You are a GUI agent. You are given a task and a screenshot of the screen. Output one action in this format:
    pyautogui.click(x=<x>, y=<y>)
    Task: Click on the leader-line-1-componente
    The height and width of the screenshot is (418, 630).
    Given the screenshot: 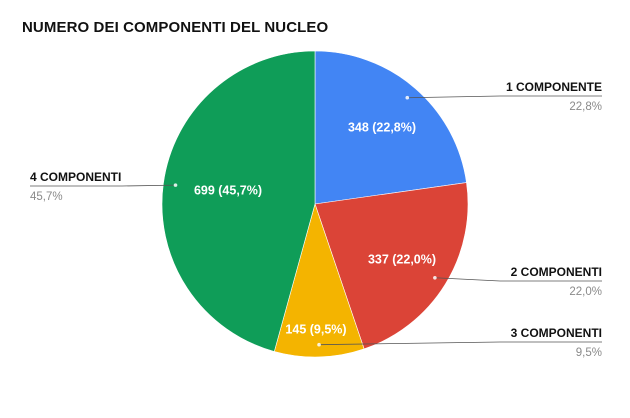 What is the action you would take?
    pyautogui.click(x=454, y=97)
    